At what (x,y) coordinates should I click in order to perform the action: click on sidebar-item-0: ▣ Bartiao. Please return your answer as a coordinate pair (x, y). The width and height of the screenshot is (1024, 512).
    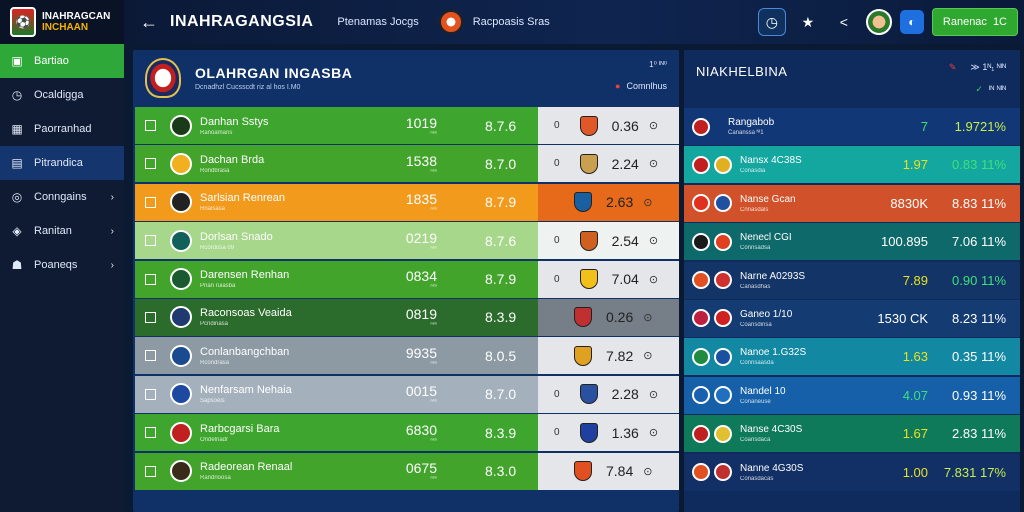
    Looking at the image, I should click on (62, 61).